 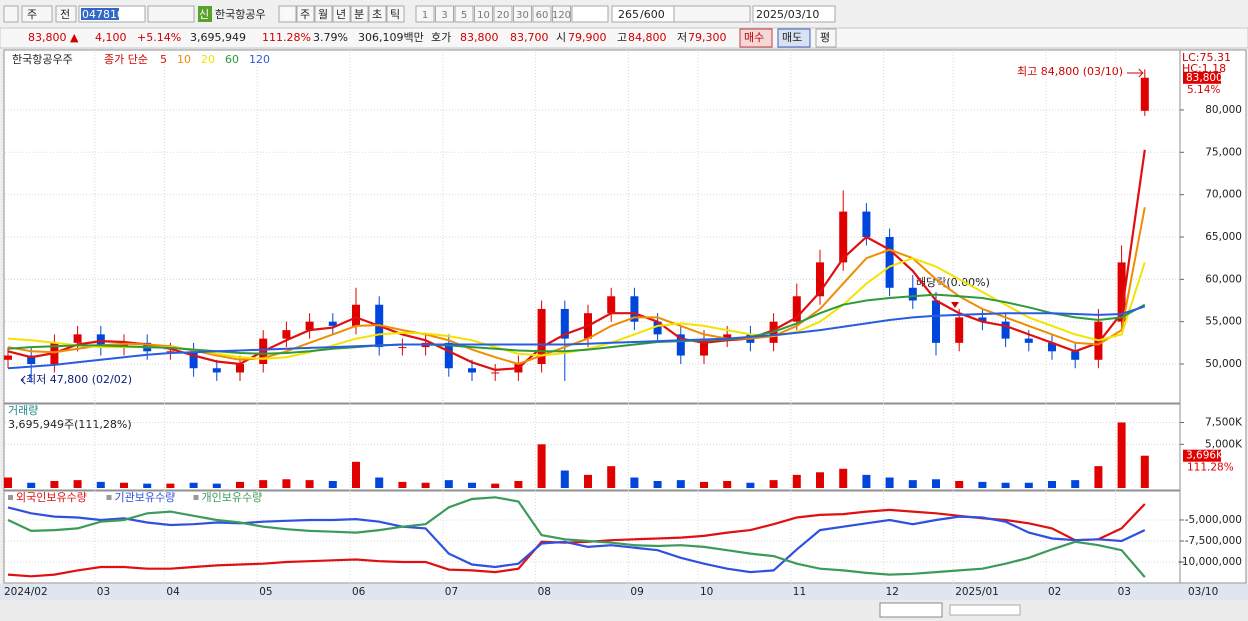 I want to click on menu-button, so click(x=11, y=14).